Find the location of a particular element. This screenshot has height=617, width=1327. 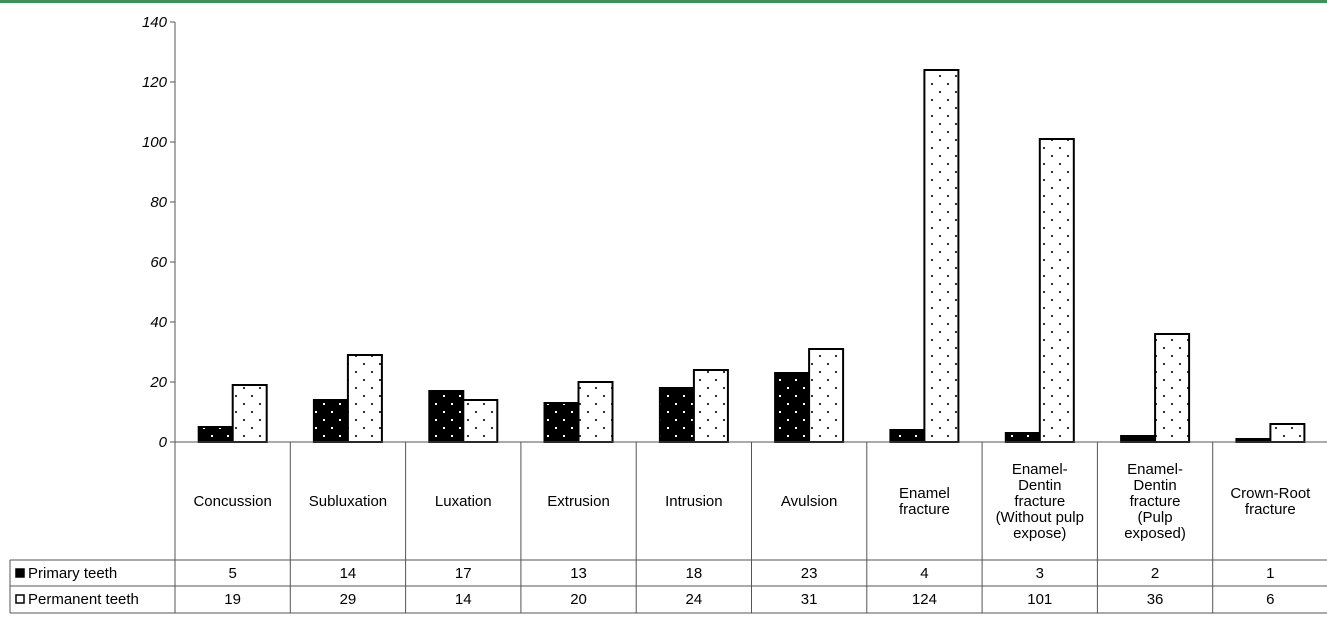

table-cell-value: 19 is located at coordinates (232, 599).